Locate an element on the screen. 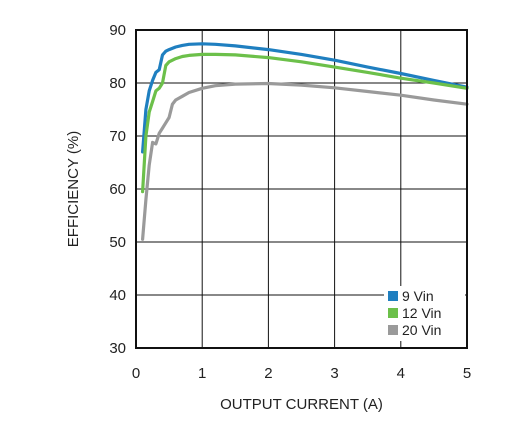  y-axis-title: EFFICIENCY (%) is located at coordinates (73, 189).